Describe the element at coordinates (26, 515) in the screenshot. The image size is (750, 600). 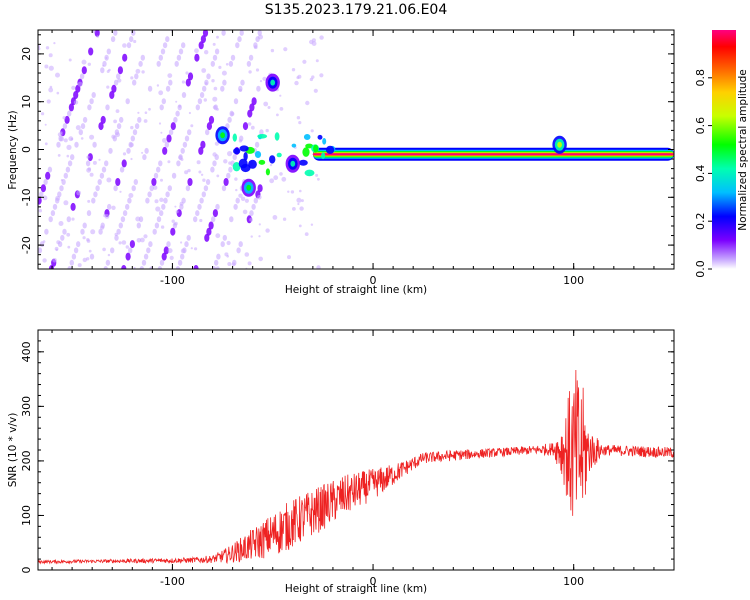
I see `snr-ytick-label: 100` at that location.